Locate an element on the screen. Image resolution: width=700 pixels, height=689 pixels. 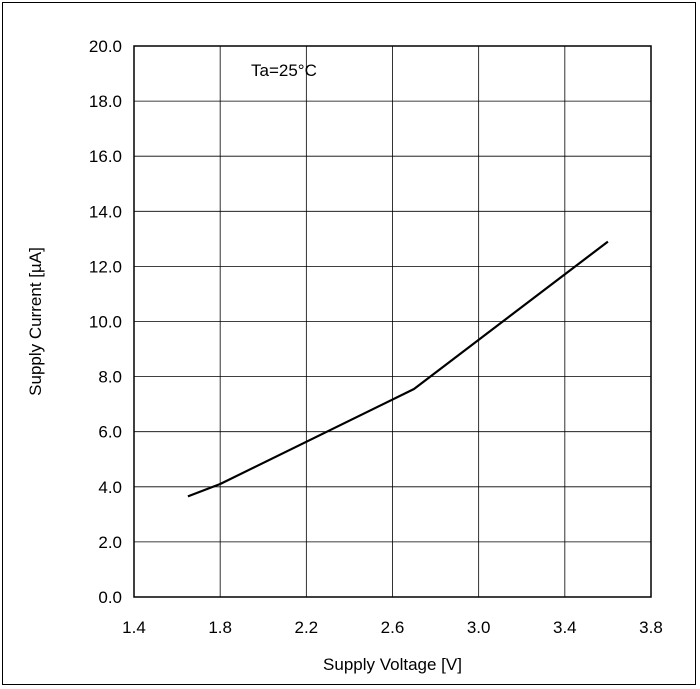
y-tick-label: 16.0 is located at coordinates (105, 156).